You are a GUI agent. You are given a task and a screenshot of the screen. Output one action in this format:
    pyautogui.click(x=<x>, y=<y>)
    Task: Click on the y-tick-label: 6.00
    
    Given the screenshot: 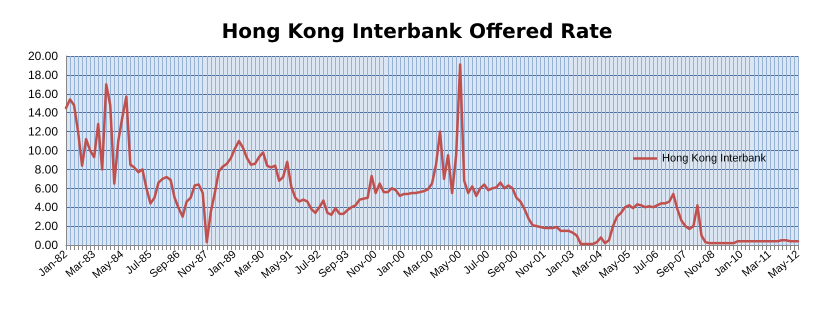 What is the action you would take?
    pyautogui.click(x=46, y=188)
    